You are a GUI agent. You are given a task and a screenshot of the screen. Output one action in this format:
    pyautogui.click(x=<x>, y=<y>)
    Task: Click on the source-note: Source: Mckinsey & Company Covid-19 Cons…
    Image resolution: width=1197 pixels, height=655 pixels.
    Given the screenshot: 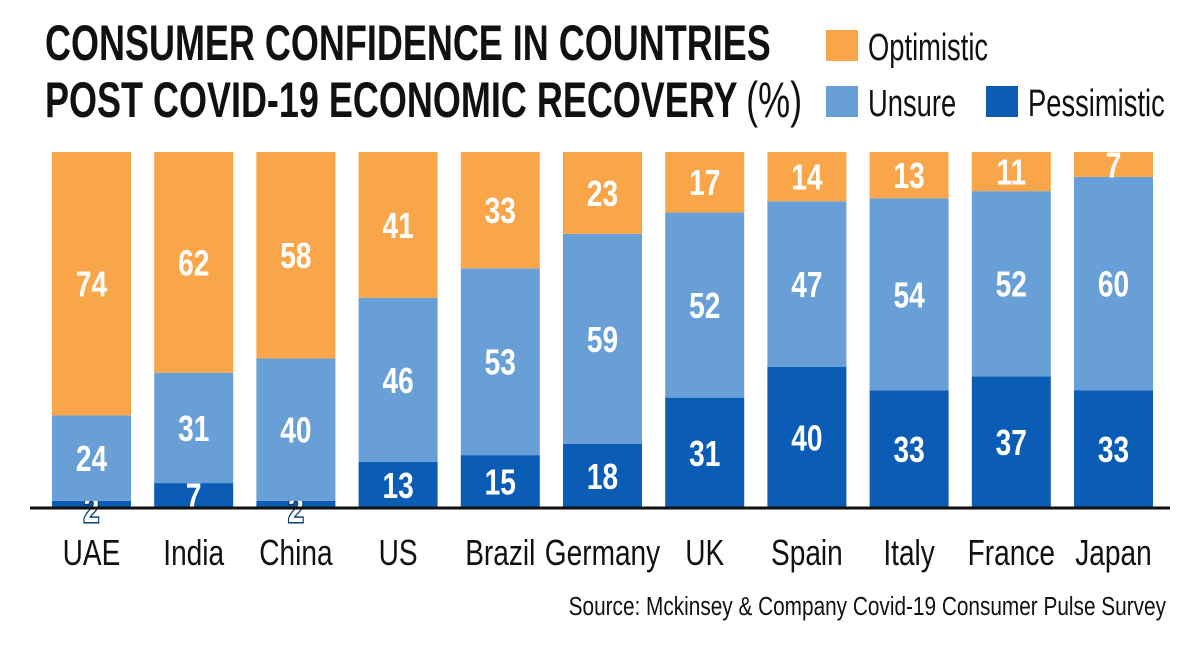 What is the action you would take?
    pyautogui.click(x=868, y=606)
    